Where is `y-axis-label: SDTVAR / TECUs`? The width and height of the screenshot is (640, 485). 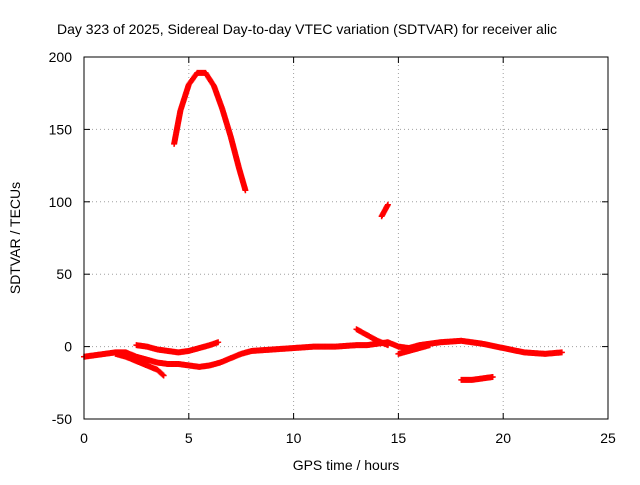 y-axis-label: SDTVAR / TECUs is located at coordinates (15, 238).